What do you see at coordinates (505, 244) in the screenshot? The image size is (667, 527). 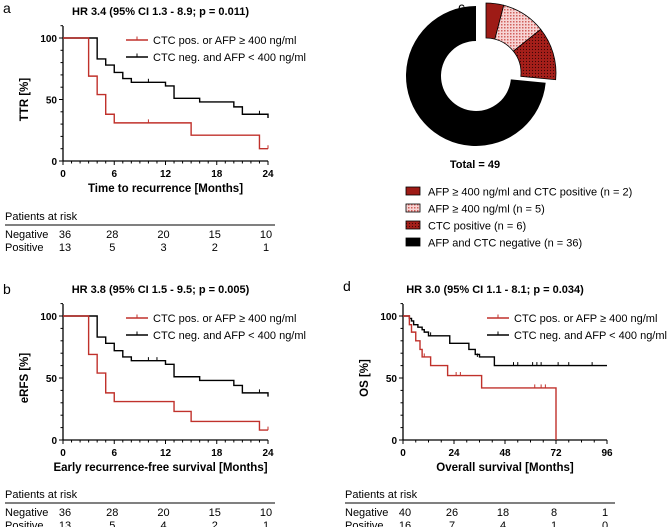 I see `legend-label: AFP and CTC negative (n = 36)` at bounding box center [505, 244].